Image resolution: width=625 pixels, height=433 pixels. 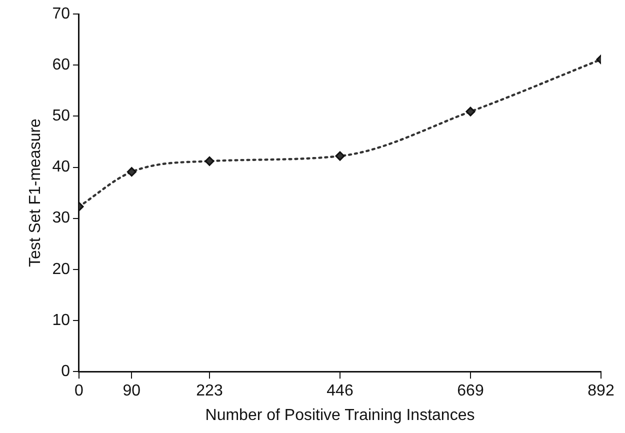 What do you see at coordinates (61, 116) in the screenshot?
I see `y-tick-label: 50` at bounding box center [61, 116].